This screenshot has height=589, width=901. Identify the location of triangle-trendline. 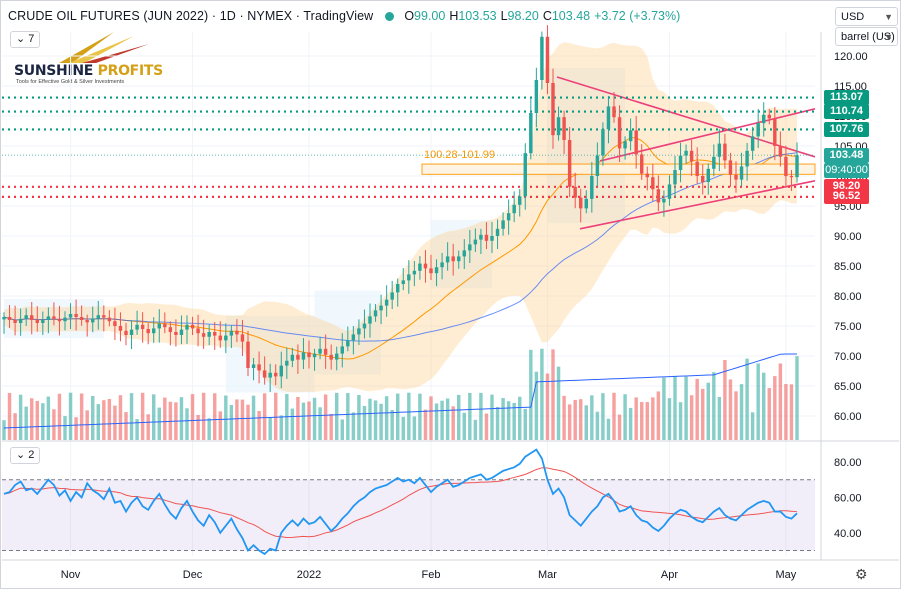
(686, 117).